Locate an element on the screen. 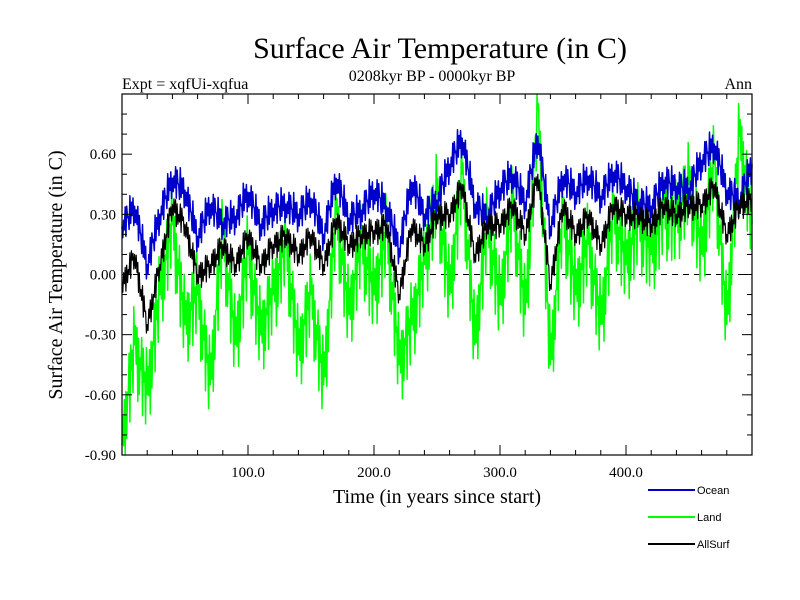 This screenshot has width=800, height=600. x-tick-label: 100.0 is located at coordinates (248, 473).